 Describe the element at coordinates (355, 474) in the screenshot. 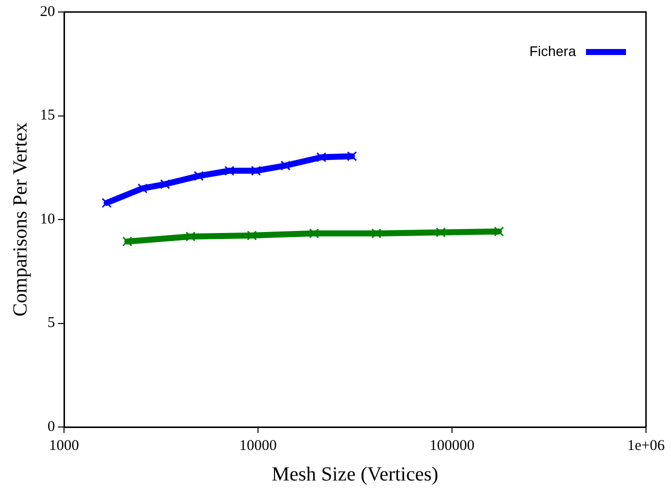

I see `x-axis-title: Mesh Size (Vertices)` at that location.